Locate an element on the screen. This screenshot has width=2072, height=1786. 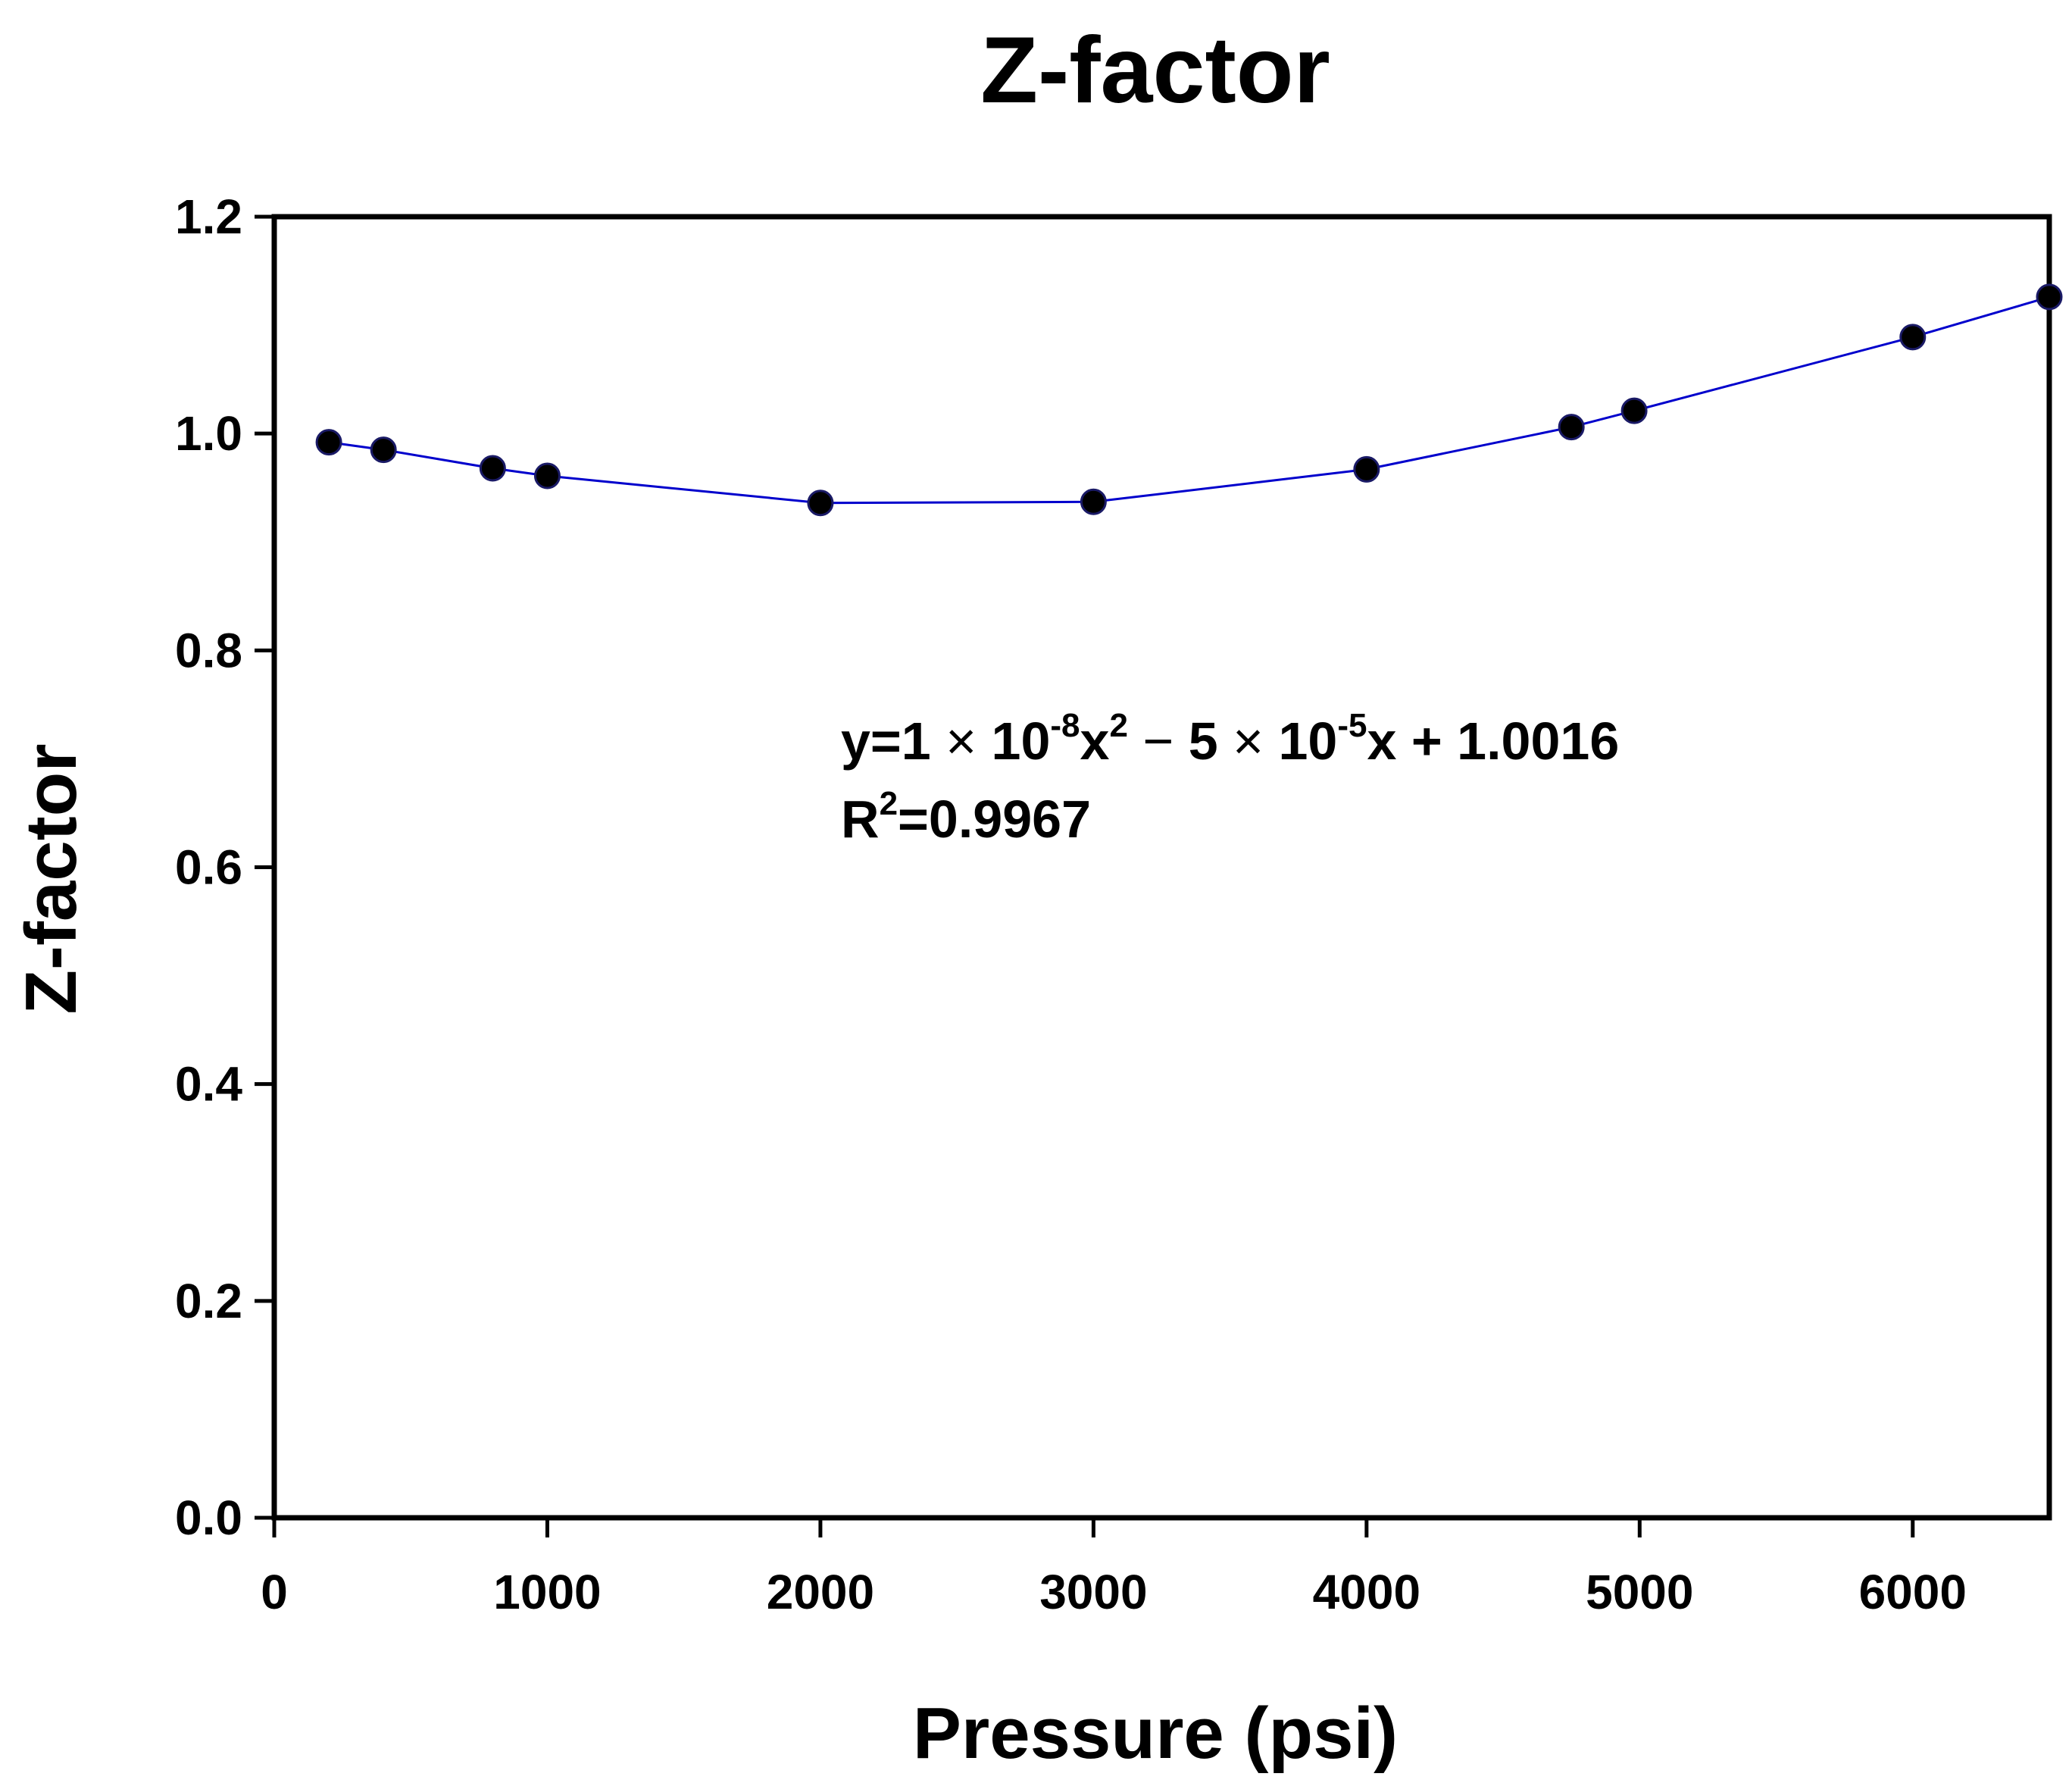
y-axis-ticks: 0.0 0.2 0.4 0.6 0.8 1.0 1.2 is located at coordinates (224, 867).